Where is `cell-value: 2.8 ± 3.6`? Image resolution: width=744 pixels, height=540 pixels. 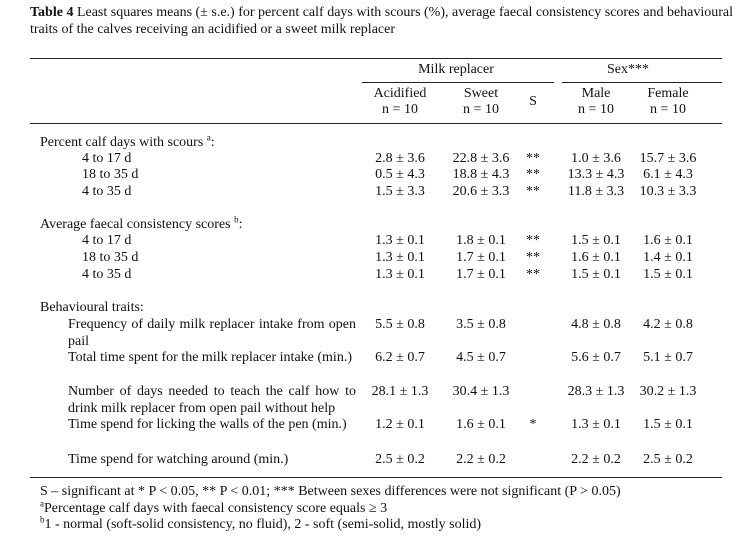 cell-value: 2.8 ± 3.6 is located at coordinates (400, 158).